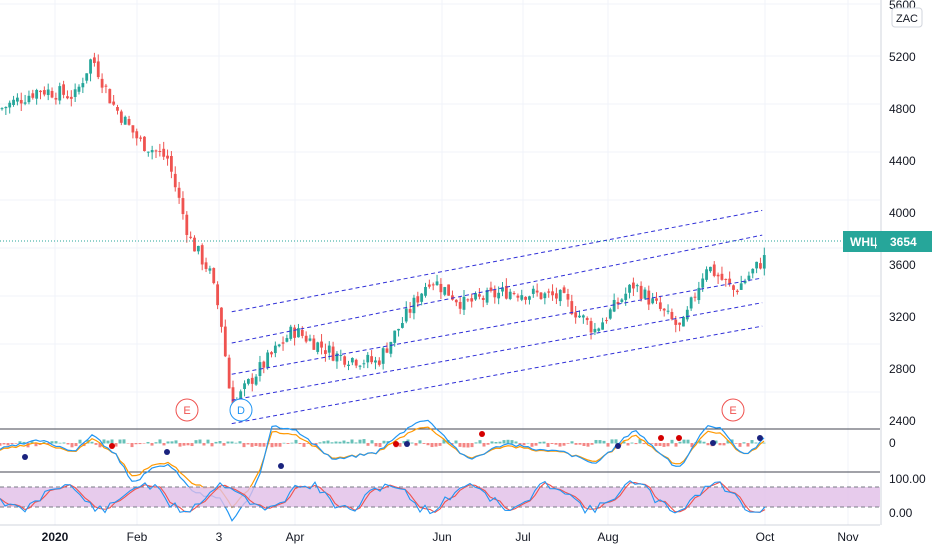  Describe the element at coordinates (450, 537) in the screenshot. I see `time-axis: 2020 Feb 3 Apr Jun Jul Aug Oct Nov` at that location.